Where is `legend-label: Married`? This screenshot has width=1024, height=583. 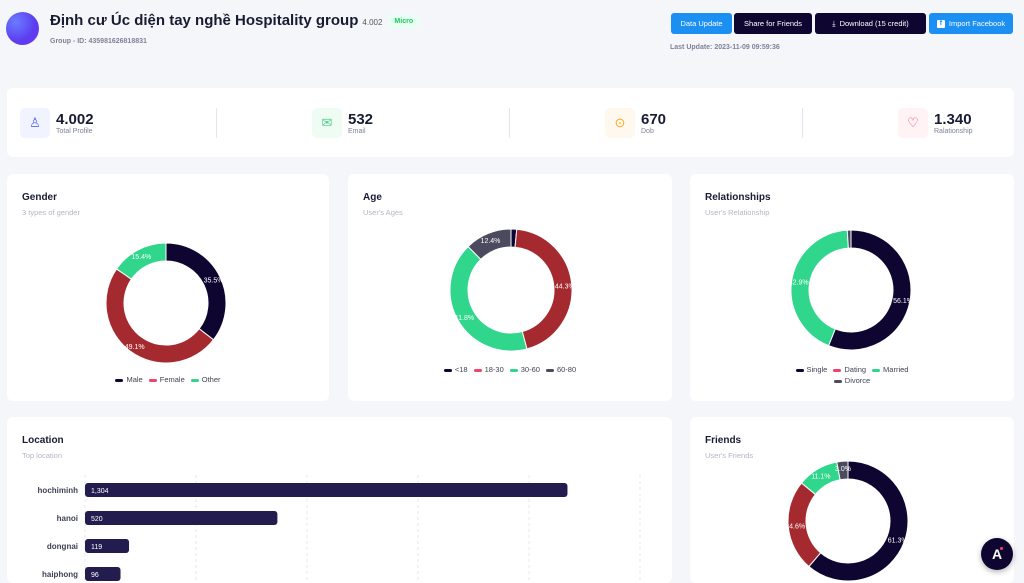 legend-label: Married is located at coordinates (896, 369).